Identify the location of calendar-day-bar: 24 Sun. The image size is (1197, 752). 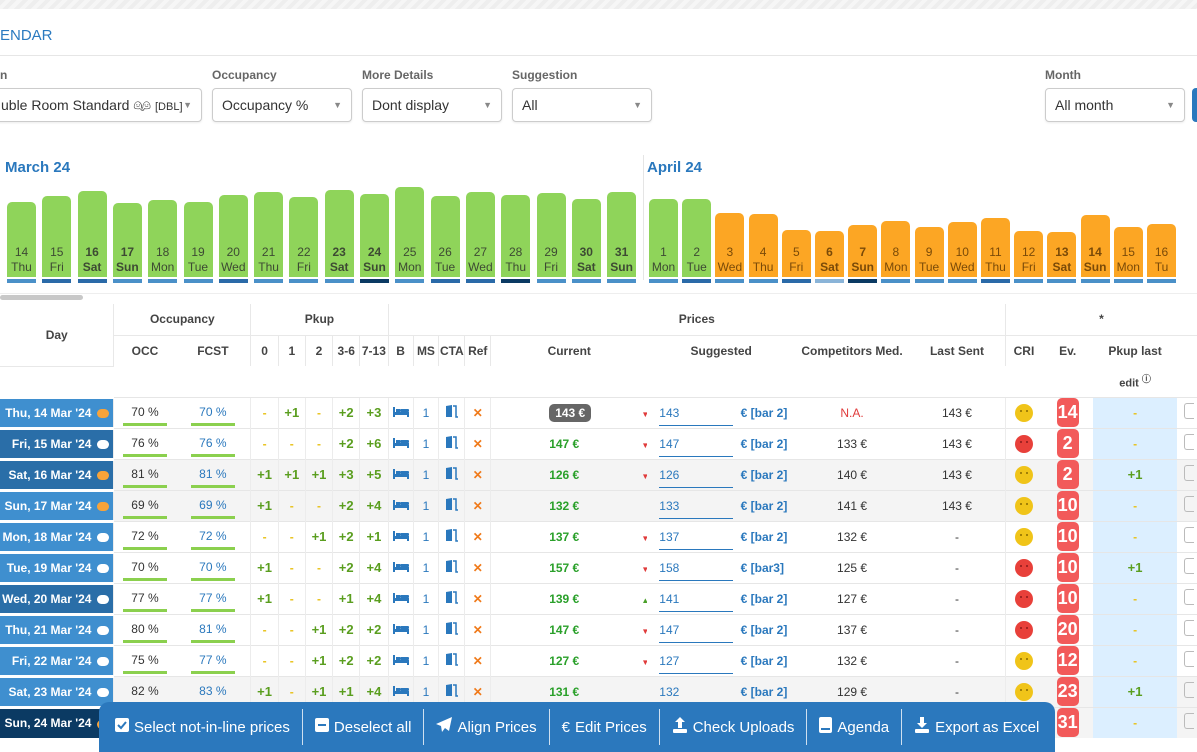
(374, 235).